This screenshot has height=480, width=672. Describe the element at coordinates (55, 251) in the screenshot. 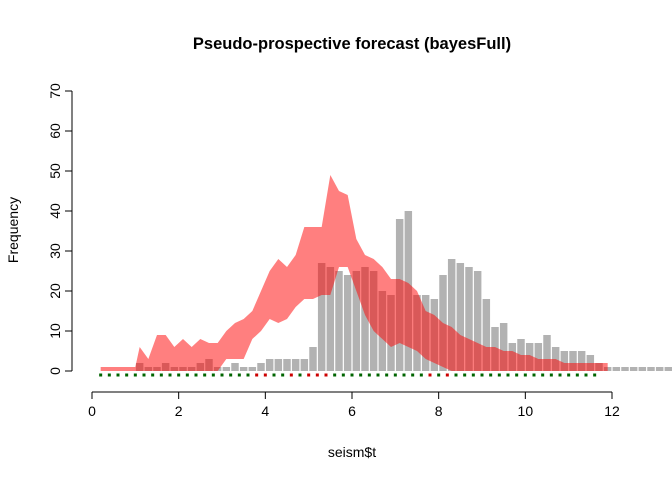

I see `y-tick-label: 30` at that location.